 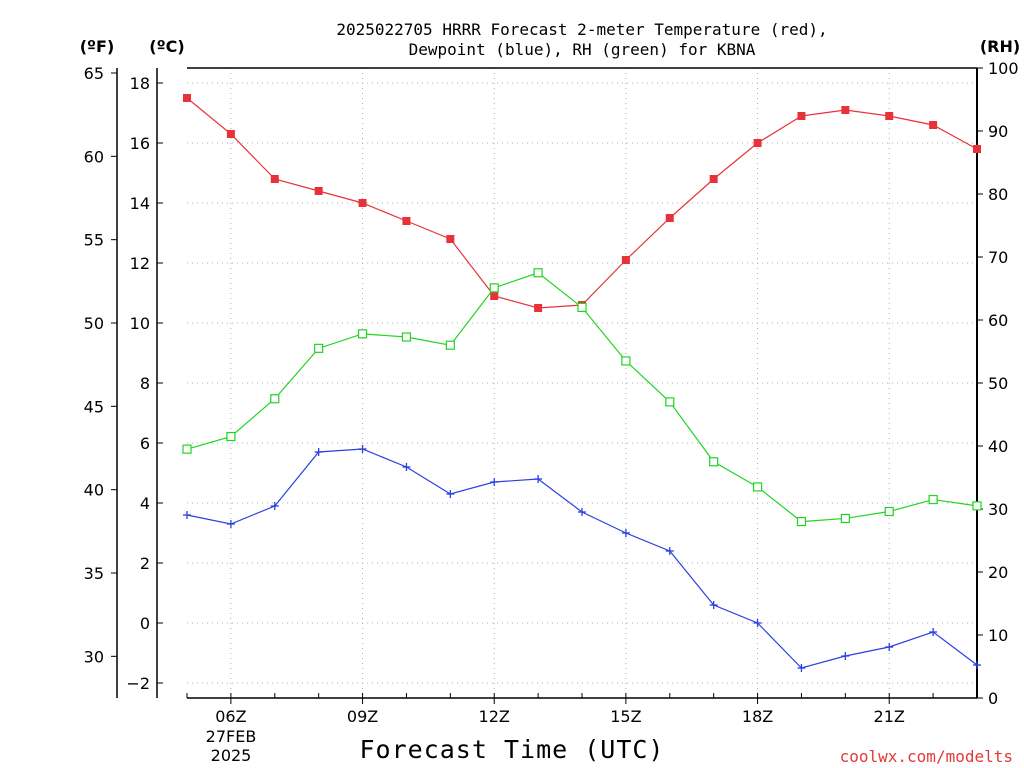 What do you see at coordinates (998, 635) in the screenshot?
I see `rh-tick-label: 10` at bounding box center [998, 635].